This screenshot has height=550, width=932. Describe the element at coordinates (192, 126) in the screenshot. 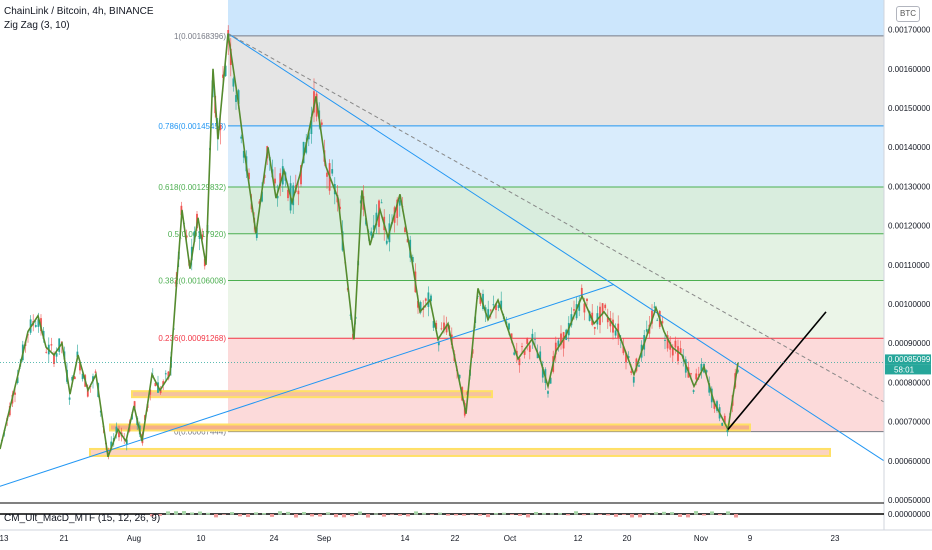

I see `fib-level-label: 0.786(0.00145453)` at that location.